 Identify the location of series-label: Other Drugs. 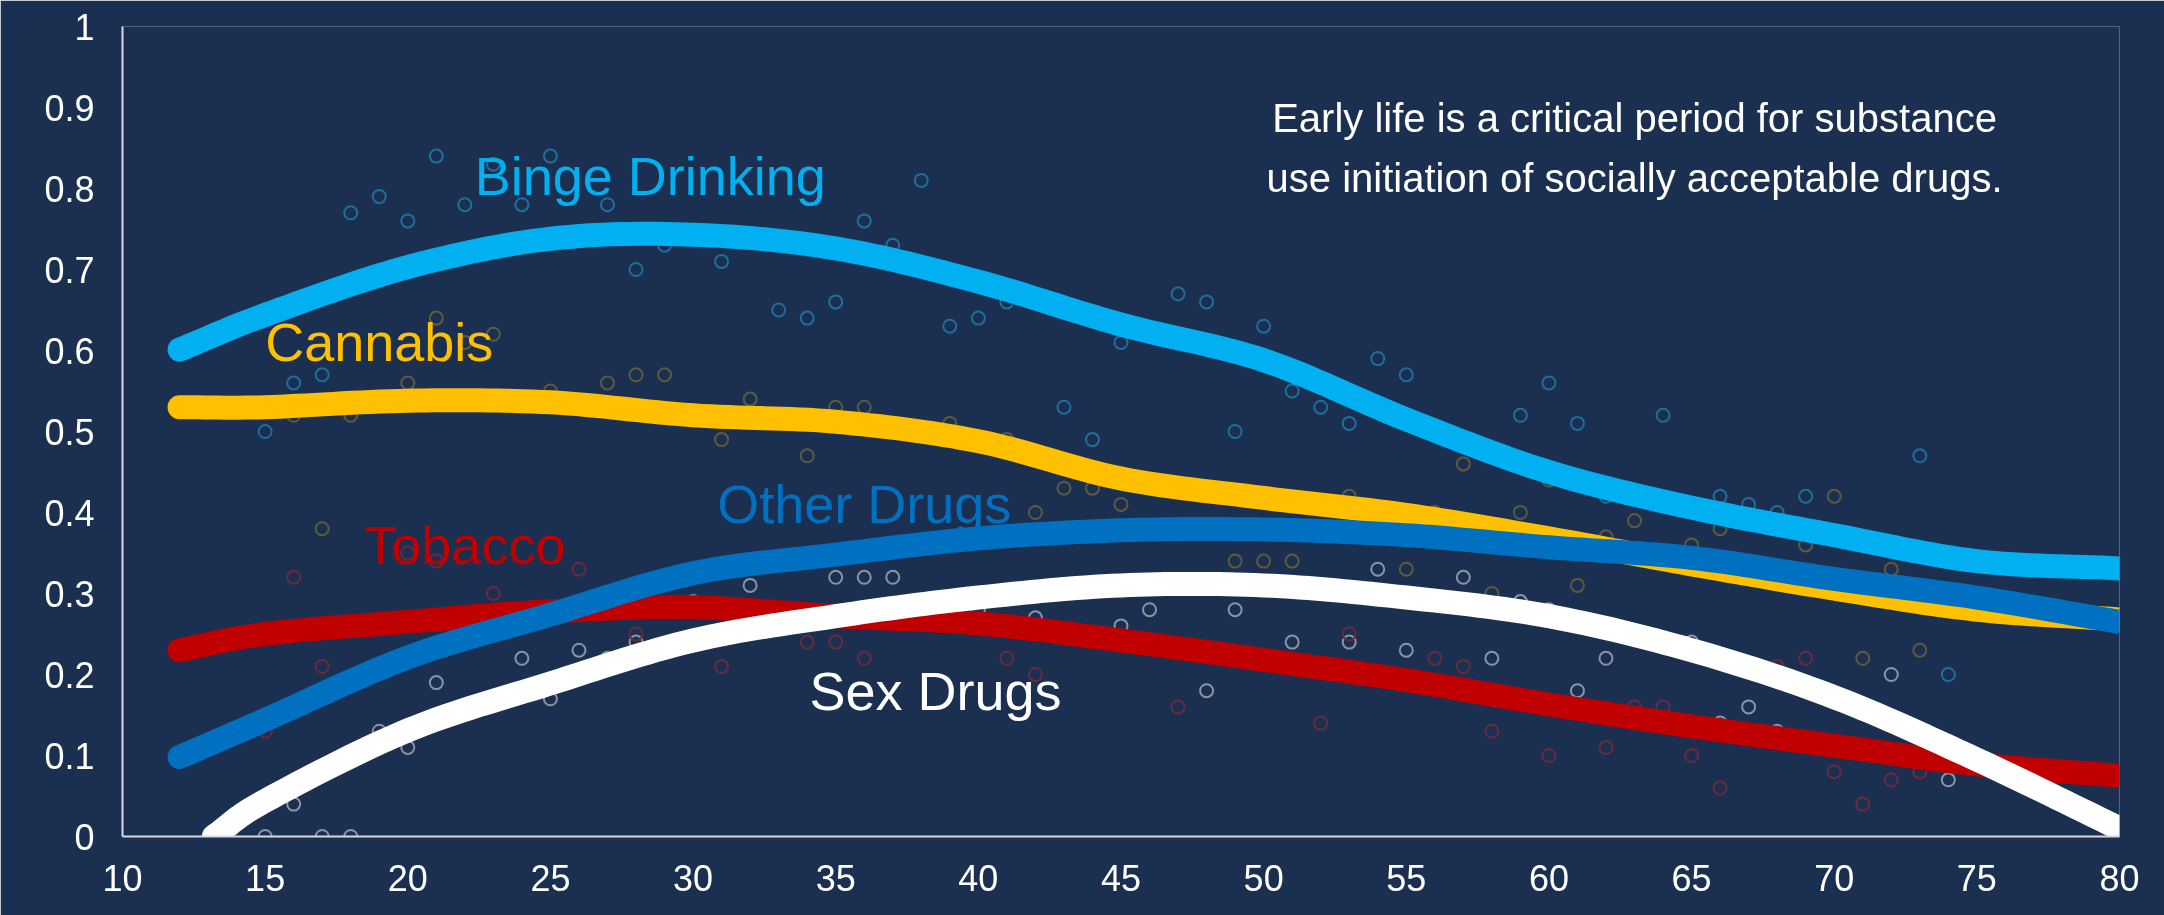
(864, 504).